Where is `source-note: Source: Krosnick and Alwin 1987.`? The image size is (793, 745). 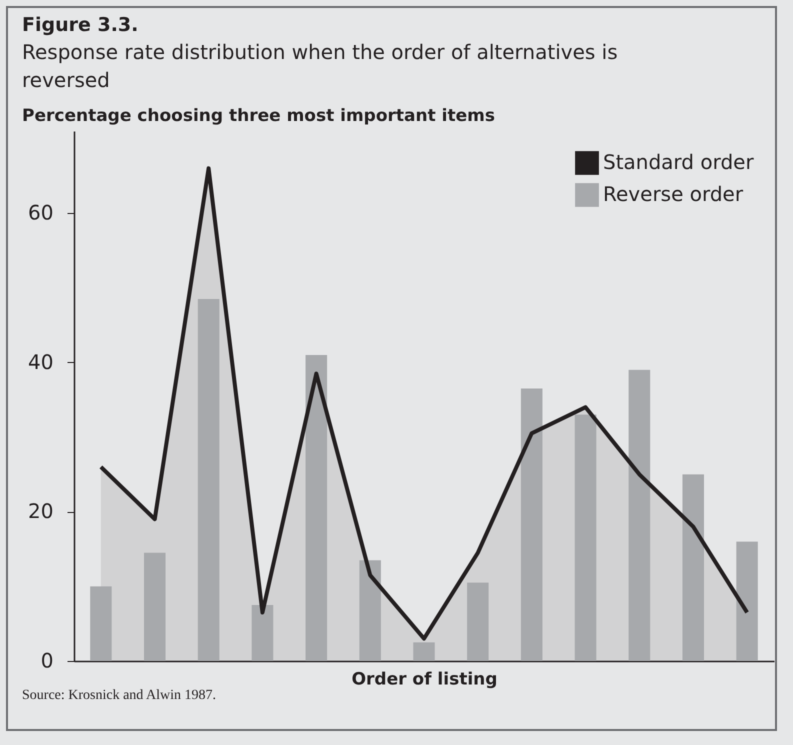
source-note: Source: Krosnick and Alwin 1987. is located at coordinates (120, 696).